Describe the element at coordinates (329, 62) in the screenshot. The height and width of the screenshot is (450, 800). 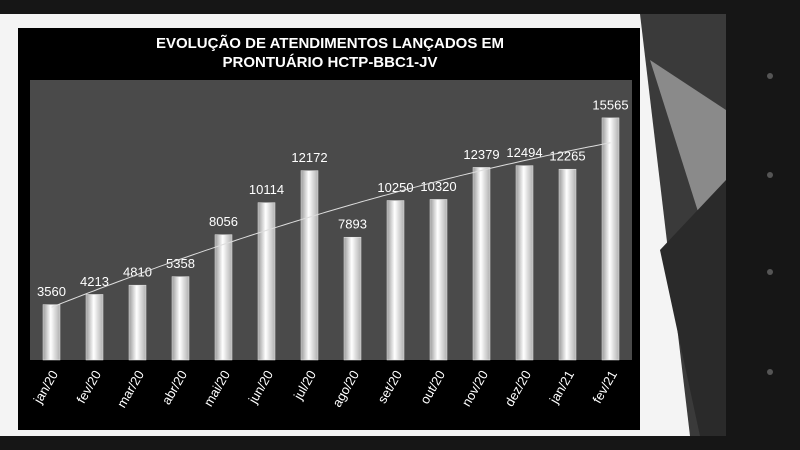
I see `chart-title: PRONTUÁRIO HCTP-BBC1-JV` at that location.